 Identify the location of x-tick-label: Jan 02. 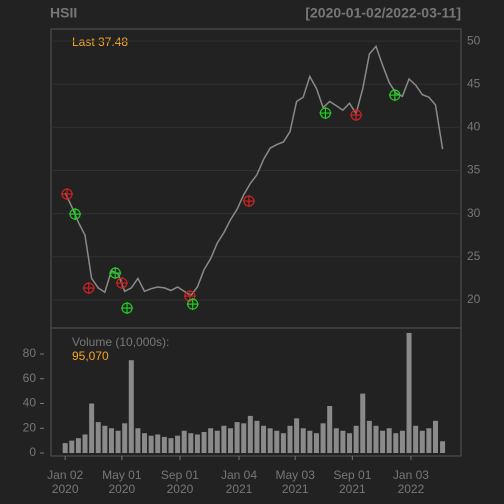
(65, 475).